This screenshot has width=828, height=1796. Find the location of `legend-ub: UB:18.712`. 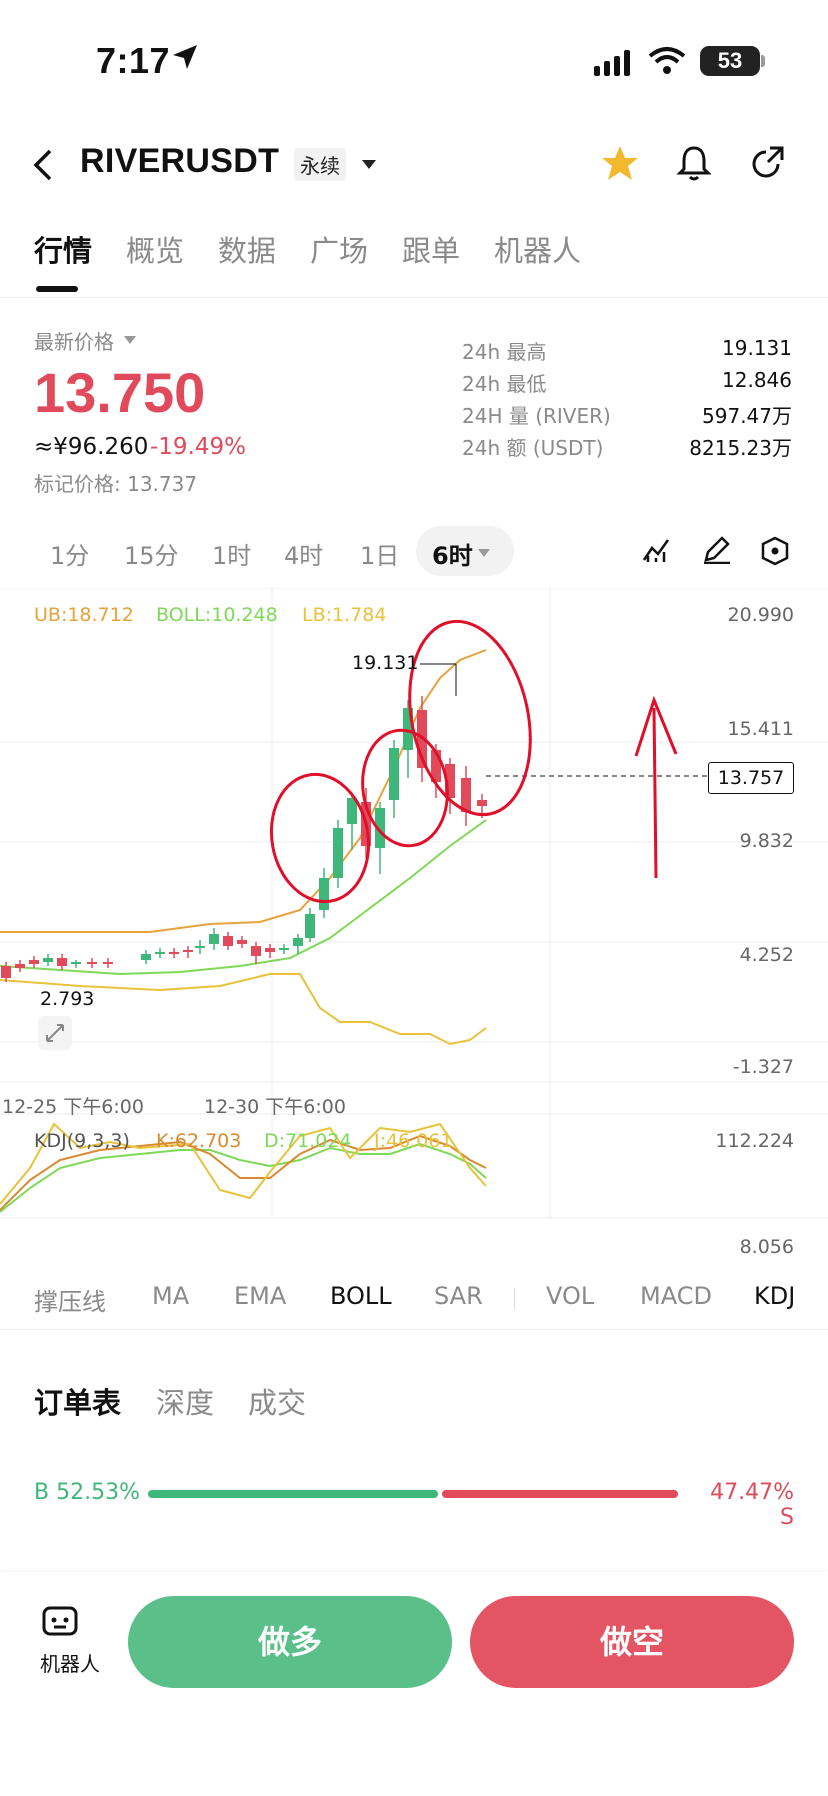

legend-ub: UB:18.712 is located at coordinates (84, 615).